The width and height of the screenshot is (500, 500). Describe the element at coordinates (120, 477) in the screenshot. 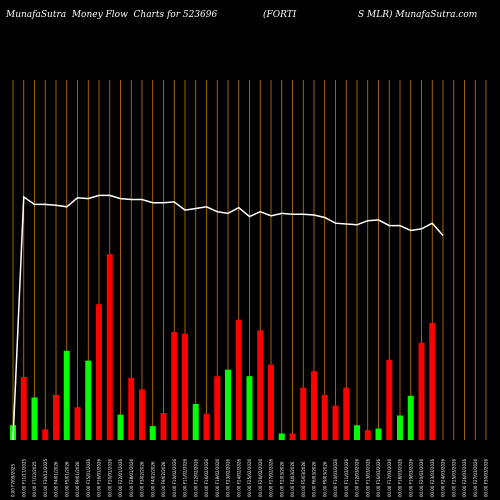

I see `x-tick-label: 00.00 F22/01/2026` at that location.